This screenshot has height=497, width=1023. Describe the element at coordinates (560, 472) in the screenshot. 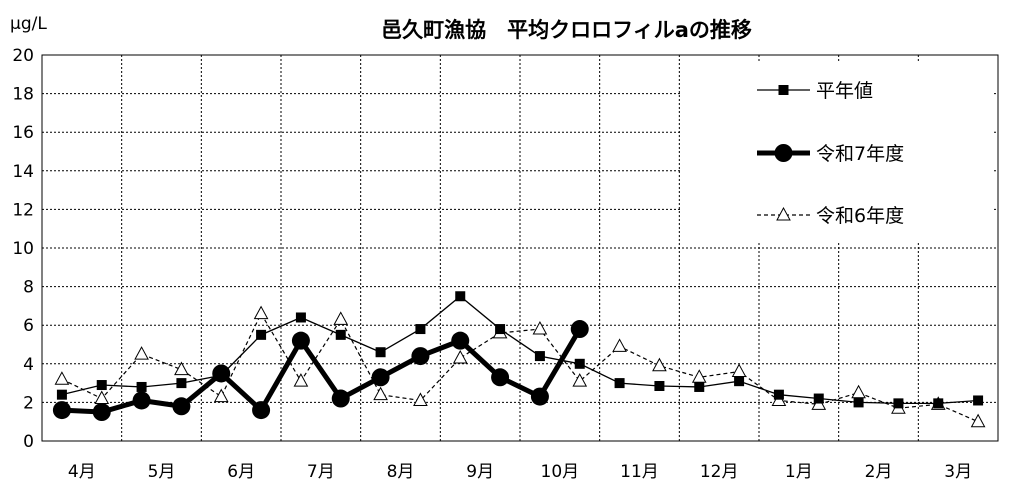

I see `x-tick-label: 10月` at that location.